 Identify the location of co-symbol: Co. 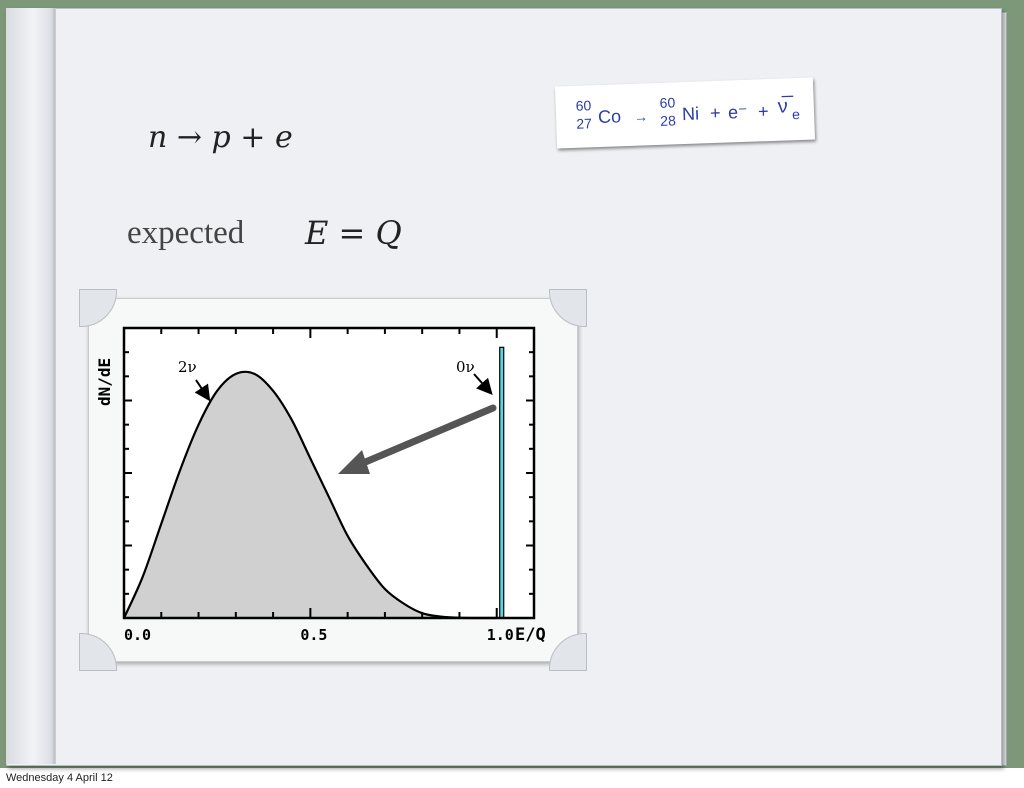
(609, 117).